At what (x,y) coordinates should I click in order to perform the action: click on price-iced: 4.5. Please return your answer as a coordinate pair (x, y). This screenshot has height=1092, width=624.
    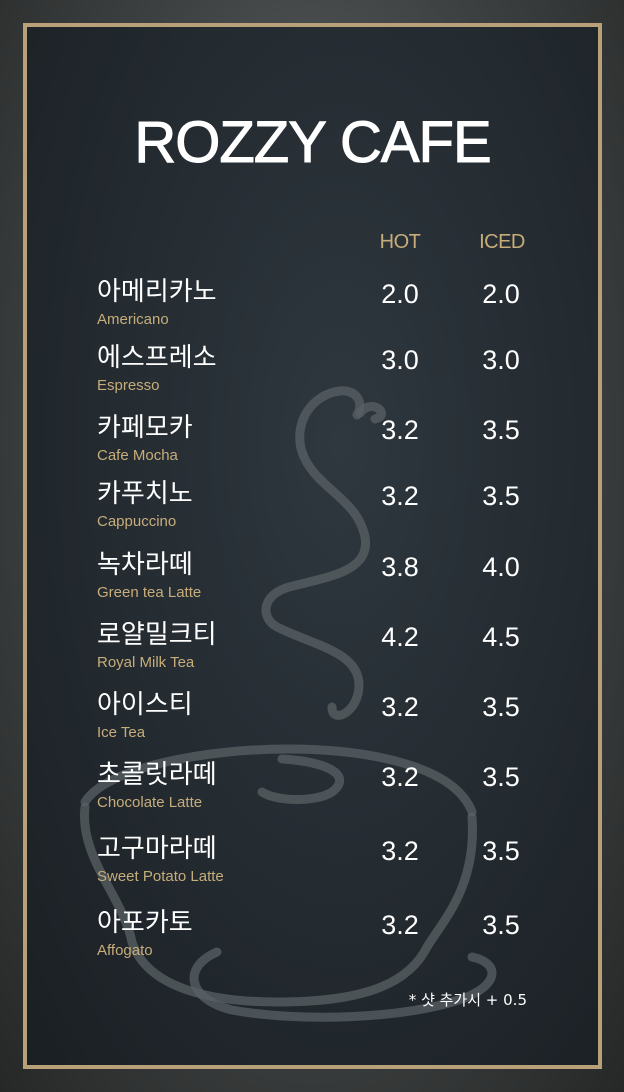
    Looking at the image, I should click on (501, 637).